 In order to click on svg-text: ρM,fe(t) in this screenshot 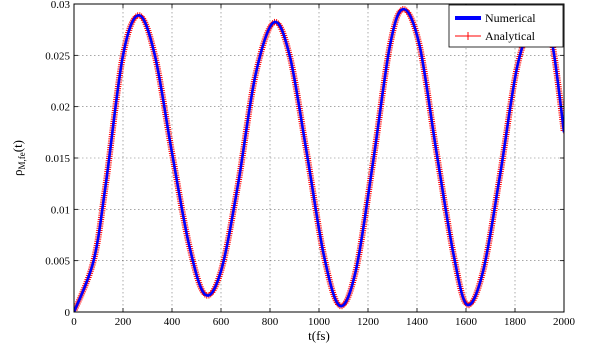, I will do `click(18, 158)`.